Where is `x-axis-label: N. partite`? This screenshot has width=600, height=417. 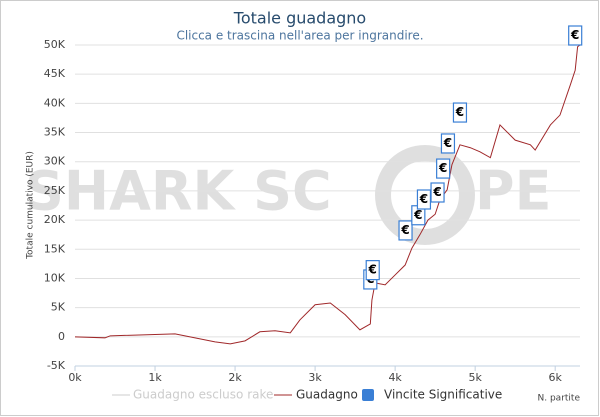 x-axis-label: N. partite is located at coordinates (559, 399).